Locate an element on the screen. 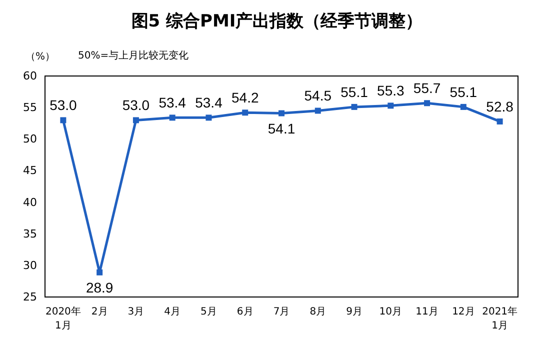  x-tick-label: 5月 is located at coordinates (208, 312).